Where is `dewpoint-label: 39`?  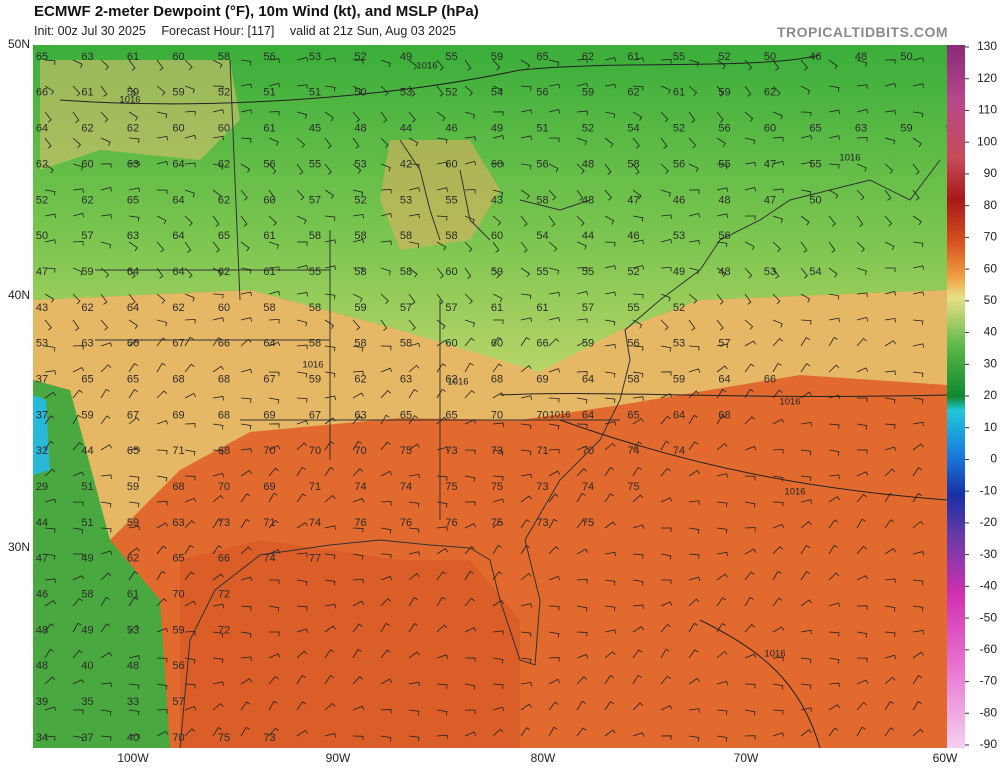
dewpoint-label: 39 is located at coordinates (42, 702).